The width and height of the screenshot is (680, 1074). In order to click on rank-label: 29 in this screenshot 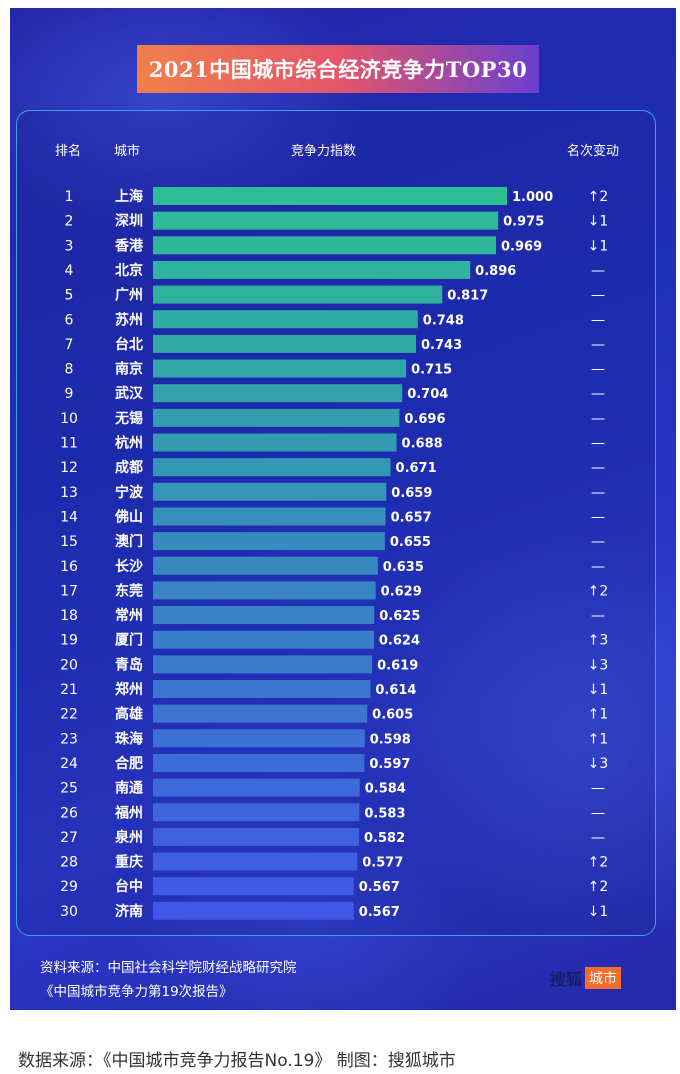, I will do `click(69, 887)`.